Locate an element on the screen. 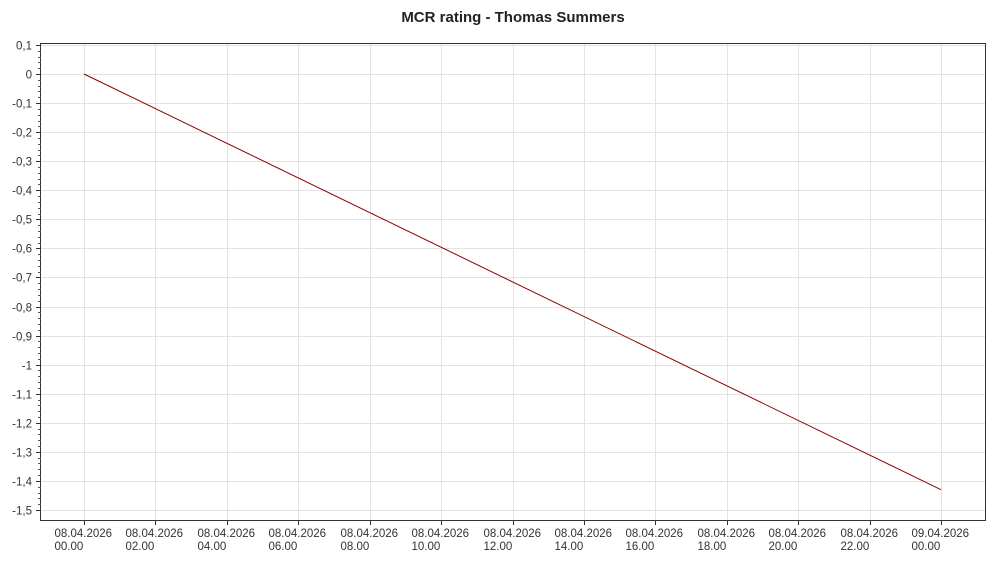 Image resolution: width=1000 pixels, height=563 pixels. y-tick-label: -1,1 is located at coordinates (22, 396).